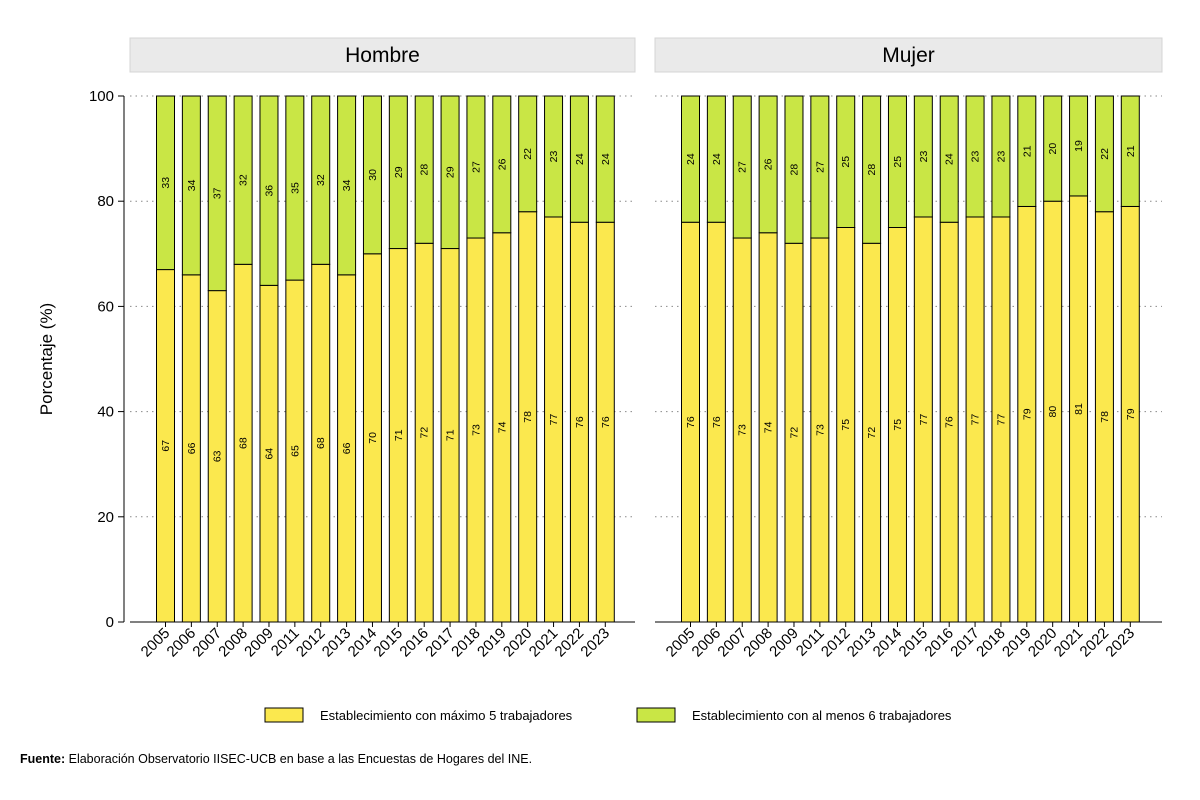  I want to click on y-tick-label: 20, so click(105, 517).